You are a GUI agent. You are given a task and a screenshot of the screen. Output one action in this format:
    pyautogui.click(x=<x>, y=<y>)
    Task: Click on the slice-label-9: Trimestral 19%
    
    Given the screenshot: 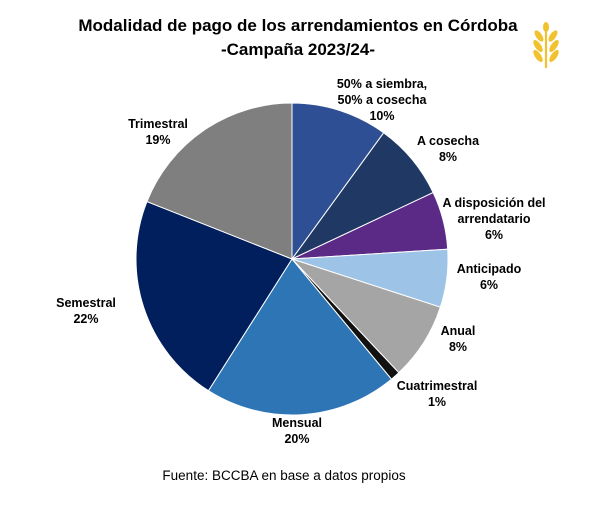 What is the action you would take?
    pyautogui.click(x=158, y=132)
    